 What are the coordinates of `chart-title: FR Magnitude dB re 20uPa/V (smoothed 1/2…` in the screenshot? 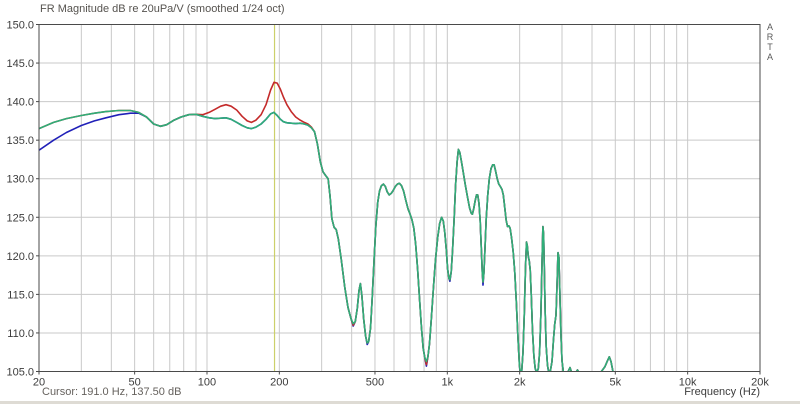 It's located at (162, 9).